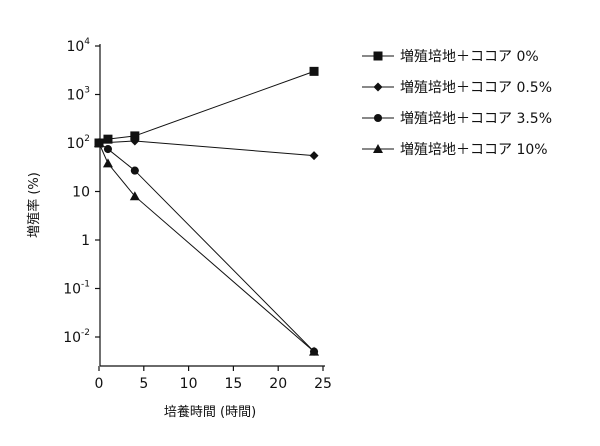  I want to click on legend-label: 増殖培地＋ココア 10%, so click(474, 149).